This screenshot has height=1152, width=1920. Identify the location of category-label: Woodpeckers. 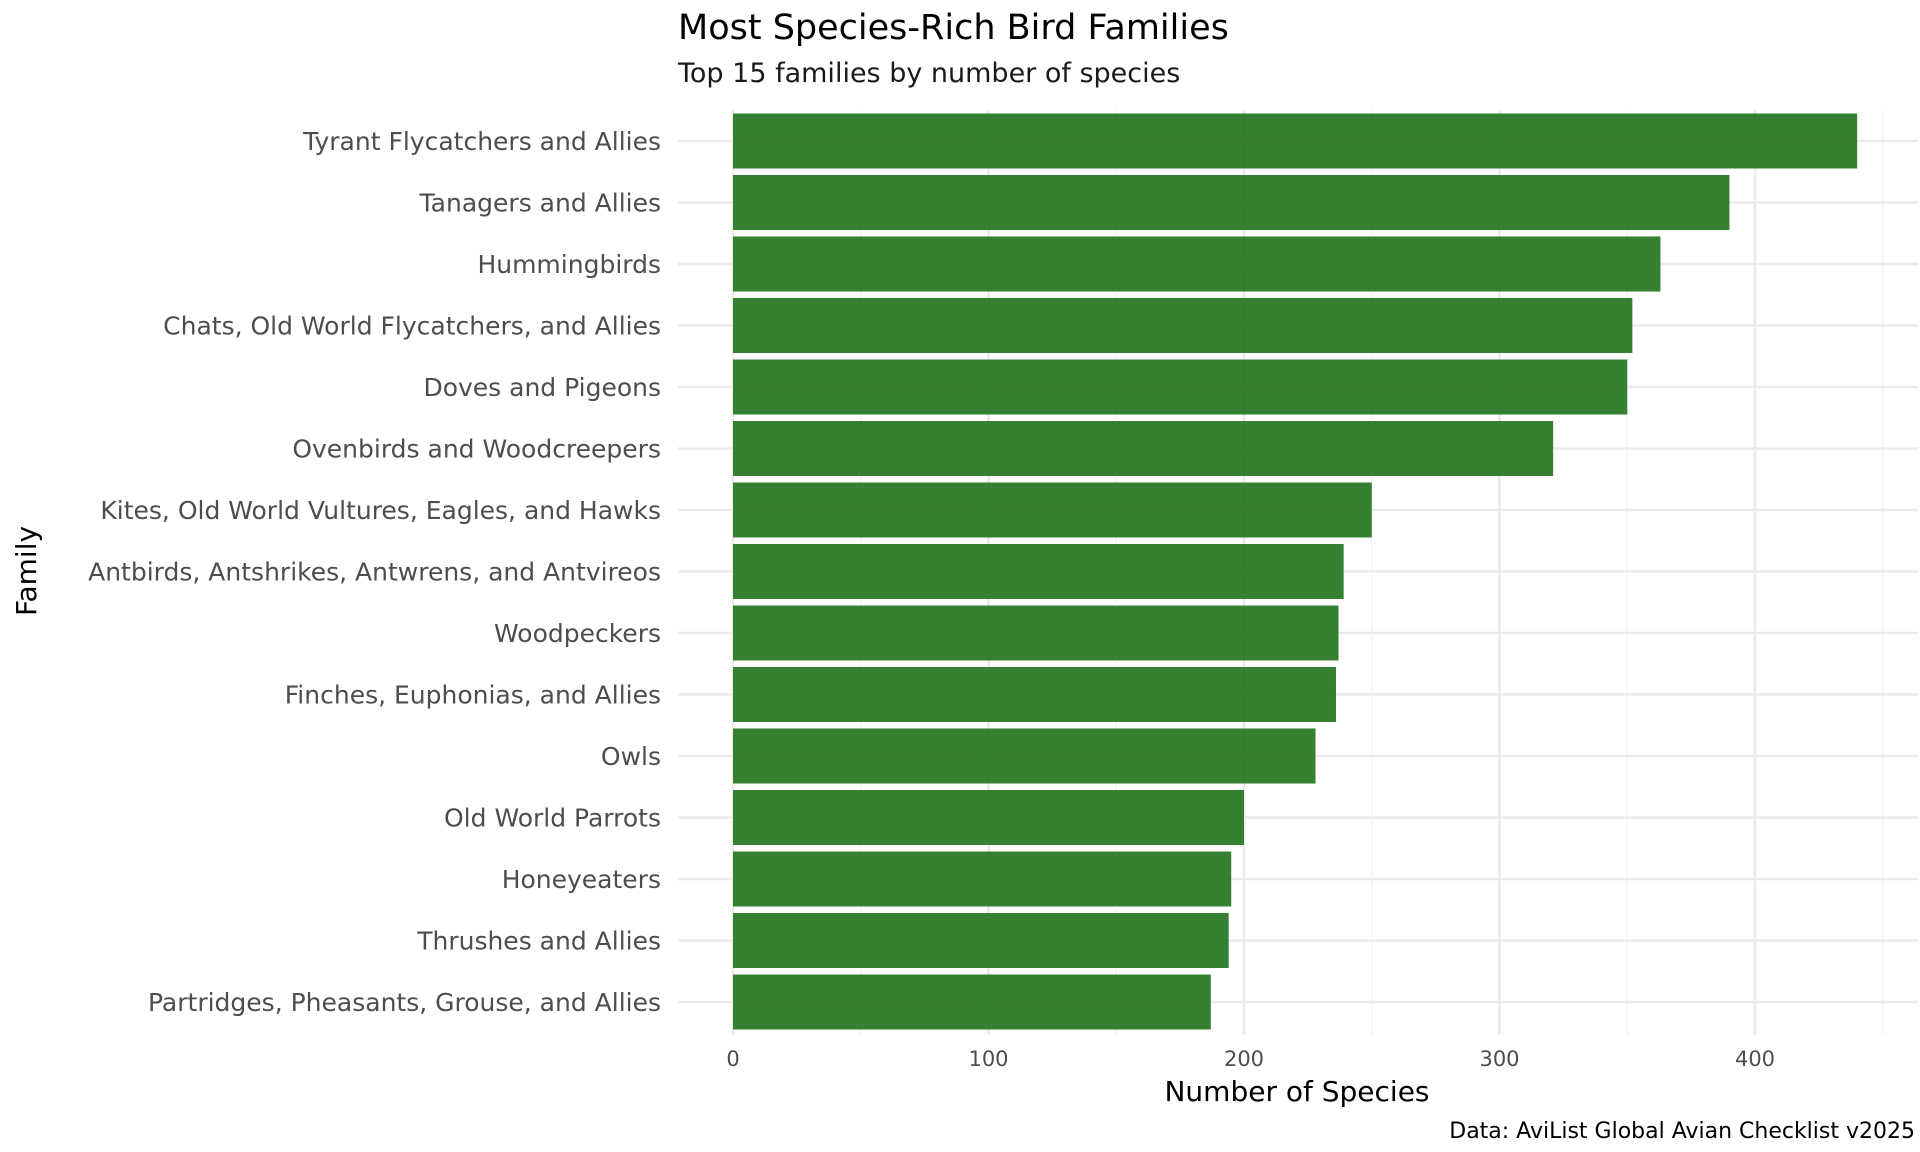
(577, 633).